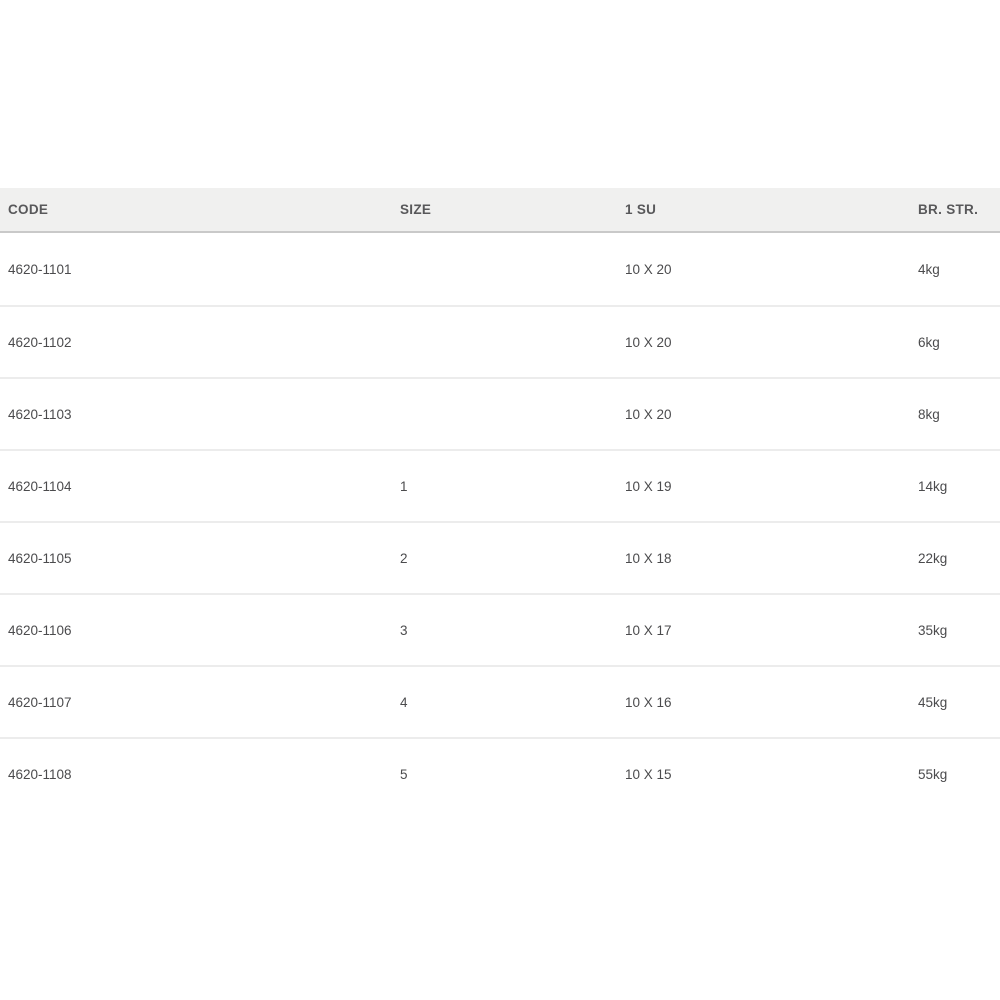 This screenshot has width=1000, height=1000. Describe the element at coordinates (648, 774) in the screenshot. I see `su-cell: 10 X 15` at that location.